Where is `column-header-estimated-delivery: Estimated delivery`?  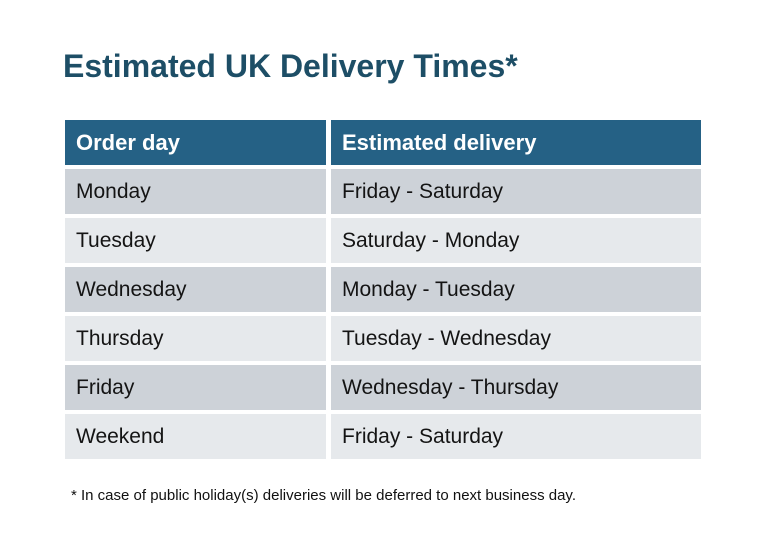
column-header-estimated-delivery: Estimated delivery is located at coordinates (516, 142).